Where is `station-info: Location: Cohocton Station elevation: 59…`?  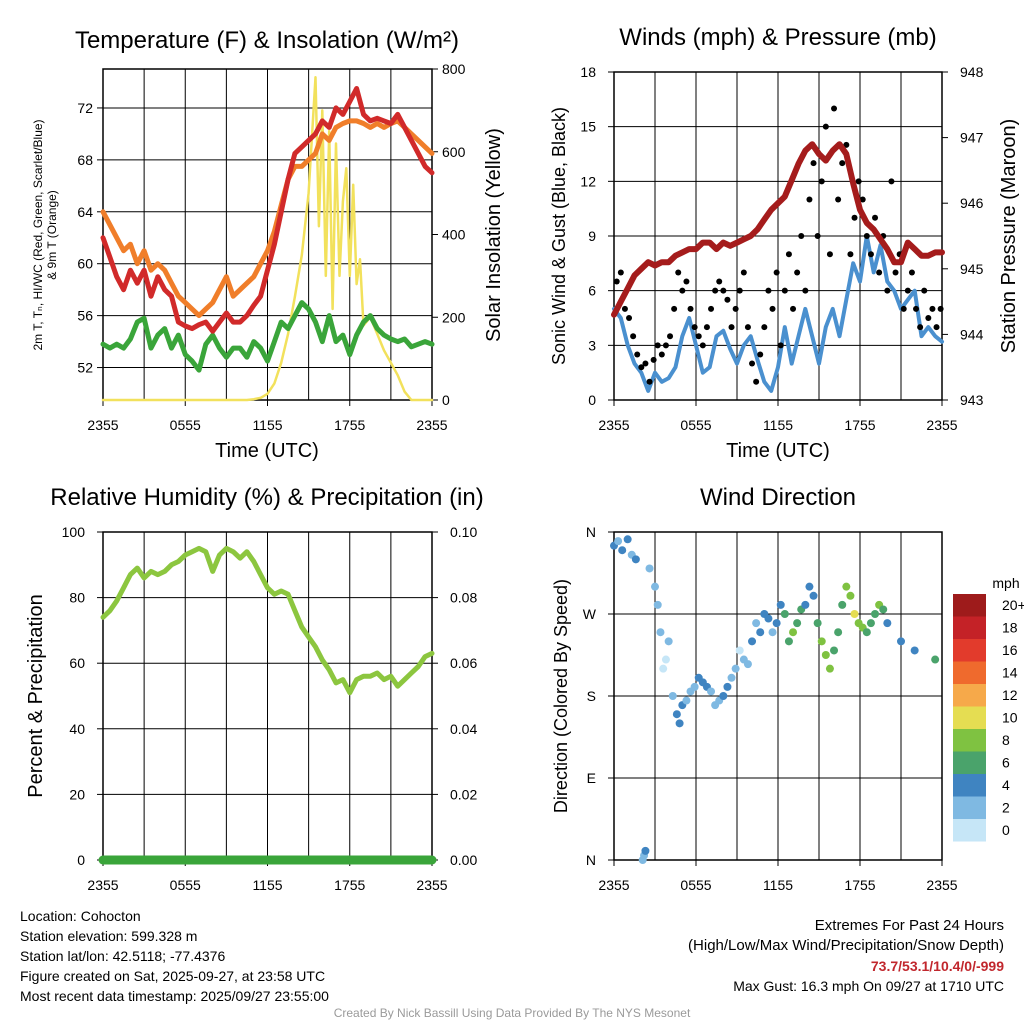 station-info: Location: Cohocton Station elevation: 59… is located at coordinates (174, 956).